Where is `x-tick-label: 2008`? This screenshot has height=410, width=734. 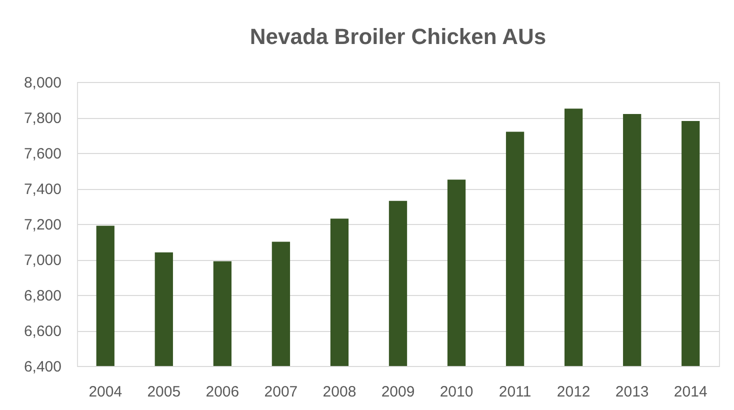 x-tick-label: 2008 is located at coordinates (339, 392).